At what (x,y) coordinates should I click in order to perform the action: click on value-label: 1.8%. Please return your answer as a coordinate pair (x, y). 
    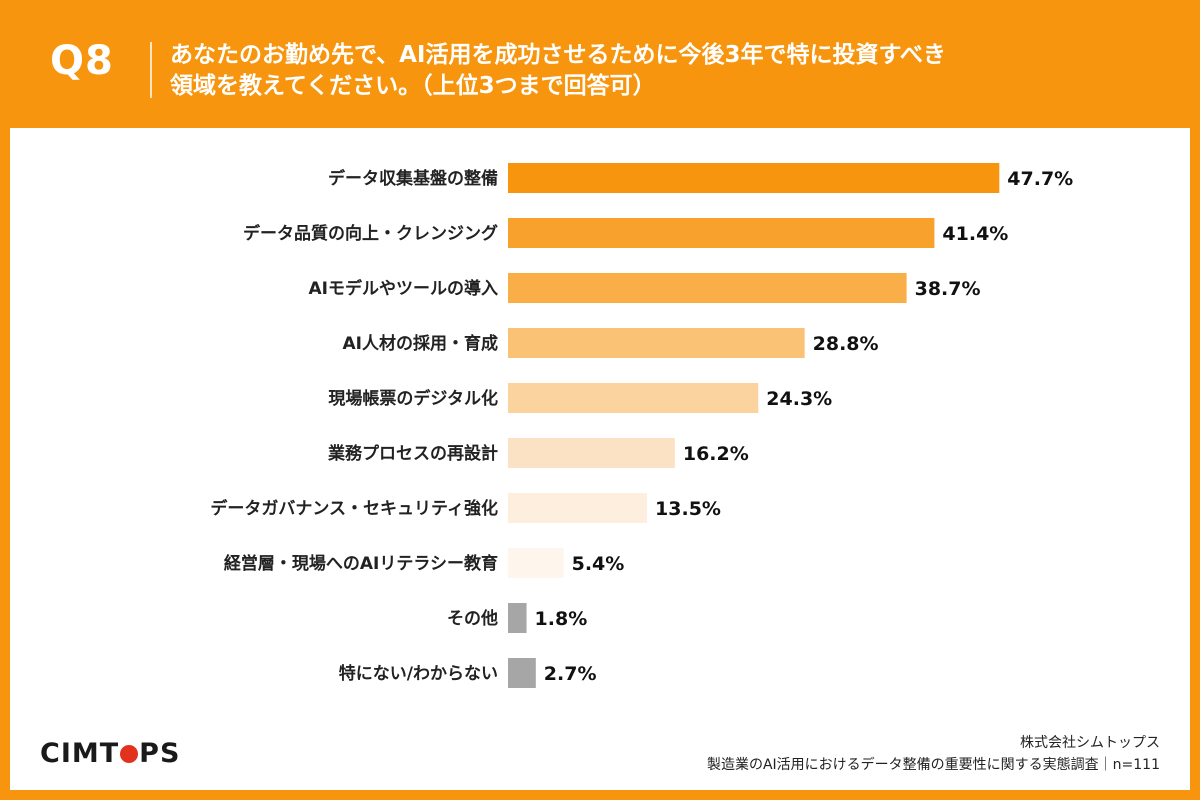
    Looking at the image, I should click on (561, 619).